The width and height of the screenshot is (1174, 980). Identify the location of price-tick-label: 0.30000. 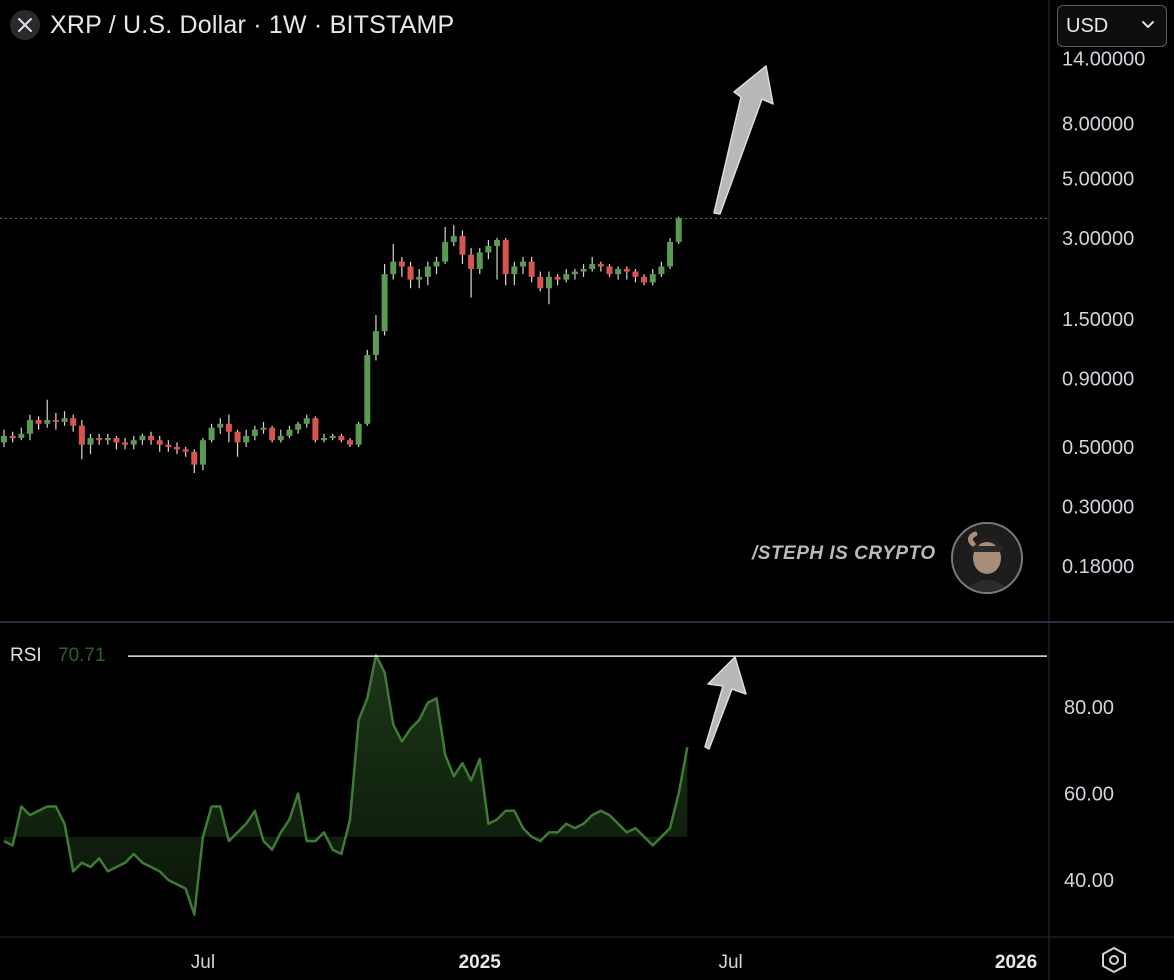
(1098, 508).